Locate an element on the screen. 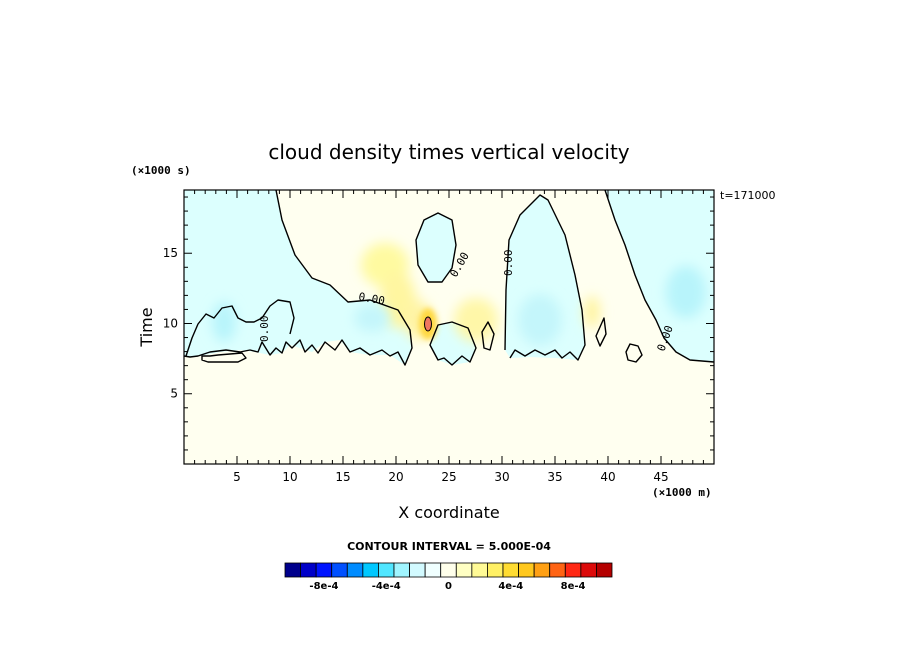  contour-right-small-b is located at coordinates (601, 332).